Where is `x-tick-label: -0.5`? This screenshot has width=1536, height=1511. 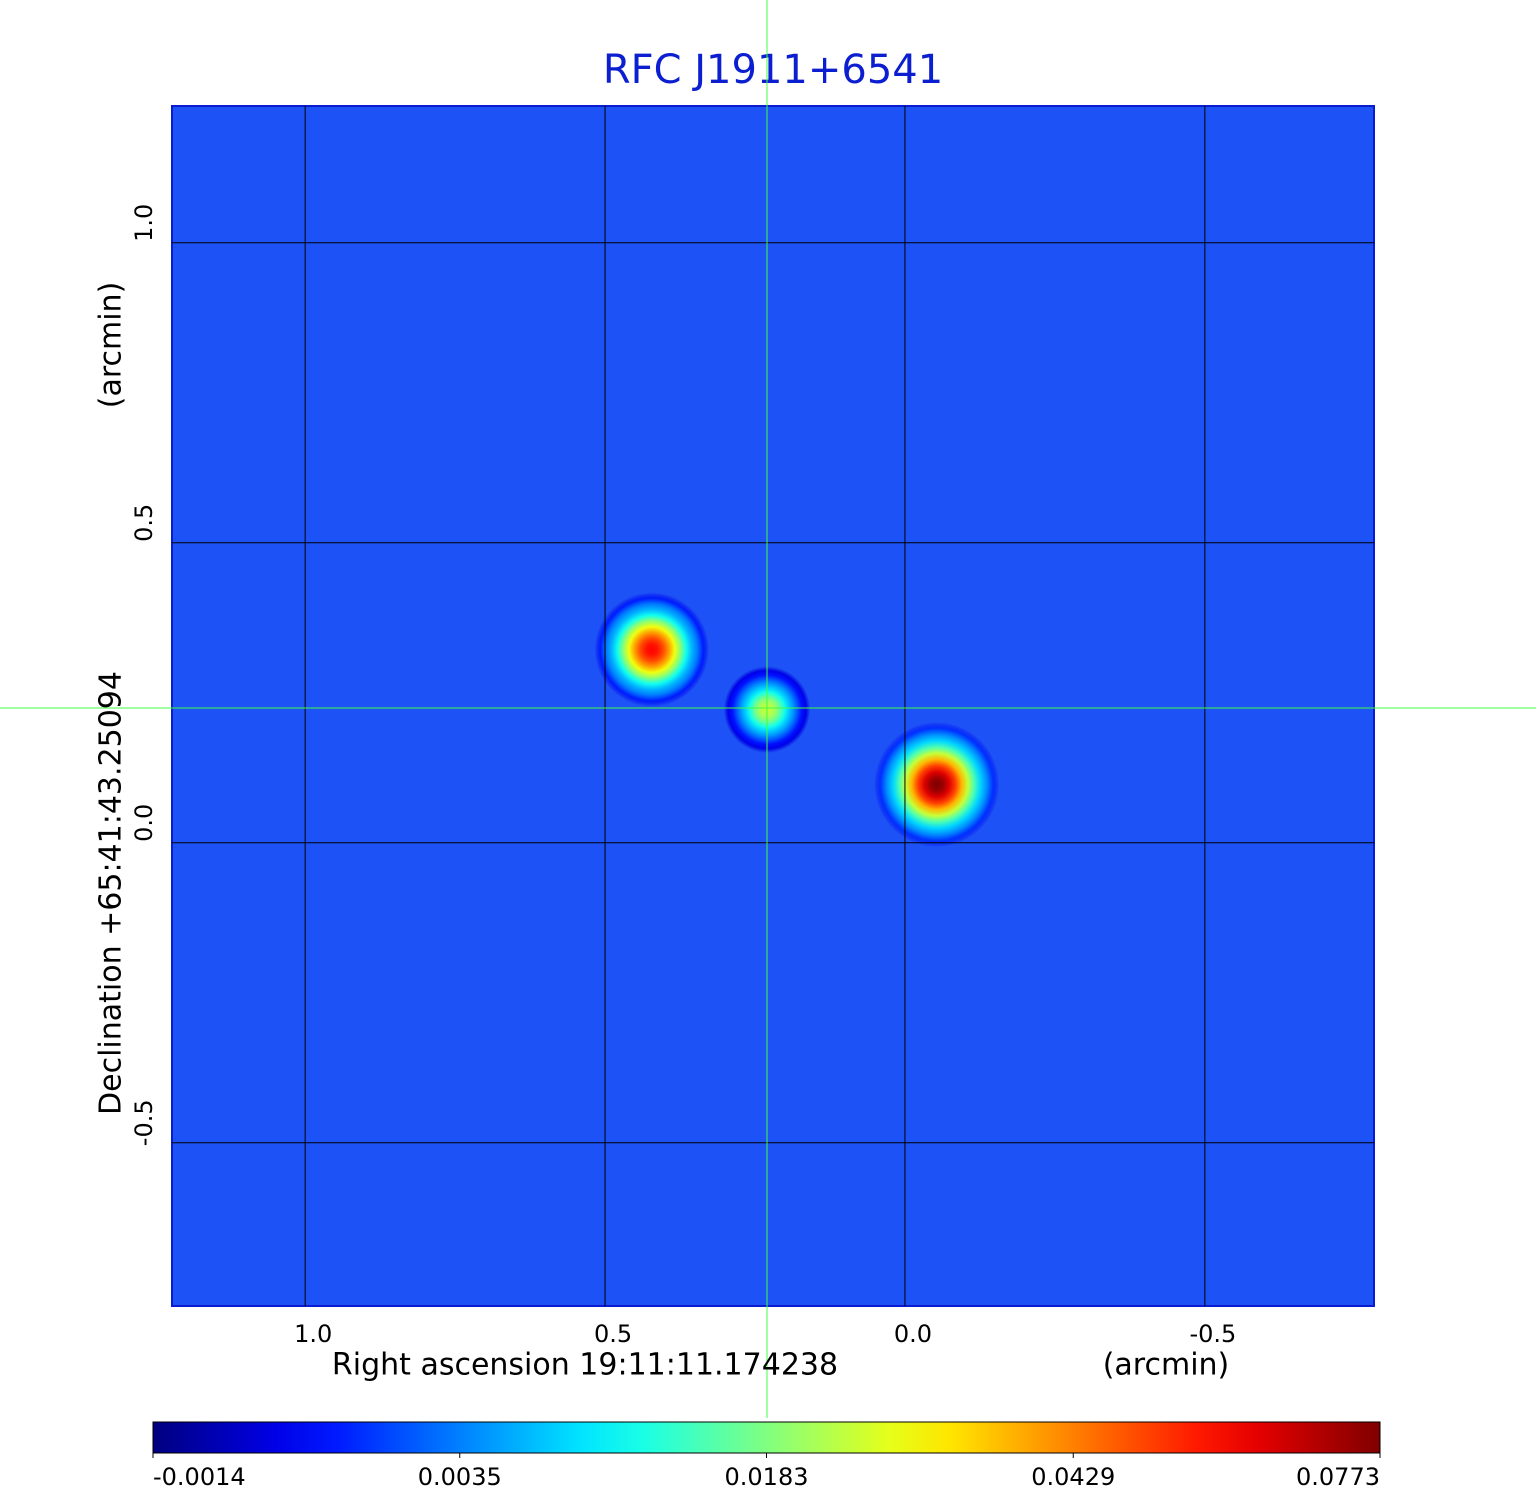
x-tick-label: -0.5 is located at coordinates (1212, 1334).